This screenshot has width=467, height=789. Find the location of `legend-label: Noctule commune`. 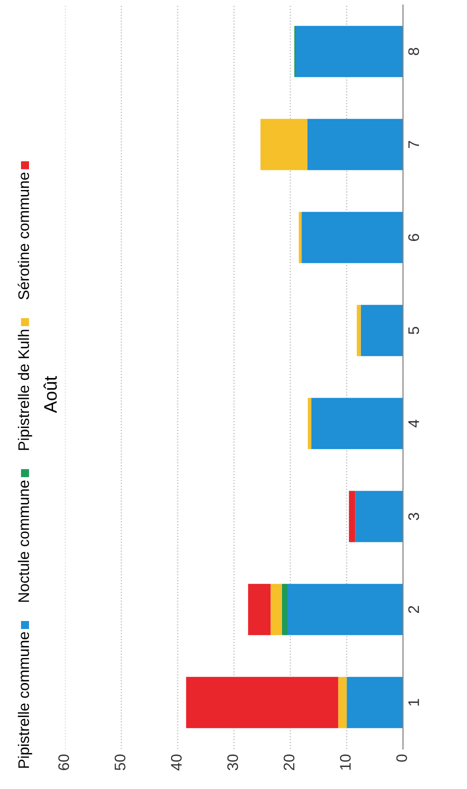

legend-label: Noctule commune is located at coordinates (24, 541).